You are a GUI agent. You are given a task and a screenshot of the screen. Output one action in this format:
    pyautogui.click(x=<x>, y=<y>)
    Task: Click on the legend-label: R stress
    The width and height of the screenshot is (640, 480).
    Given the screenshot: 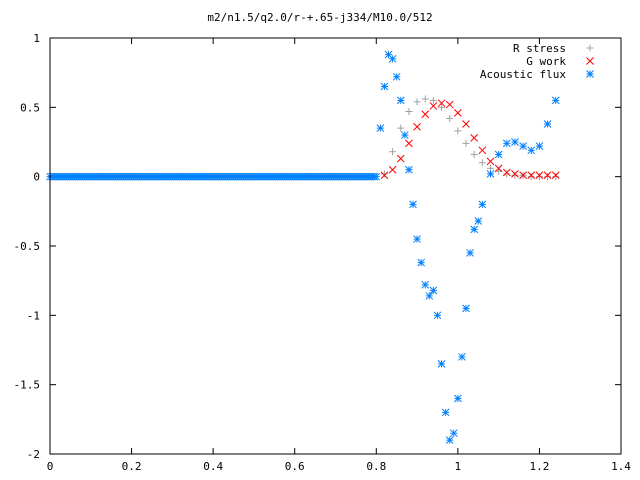 What is the action you would take?
    pyautogui.click(x=539, y=48)
    